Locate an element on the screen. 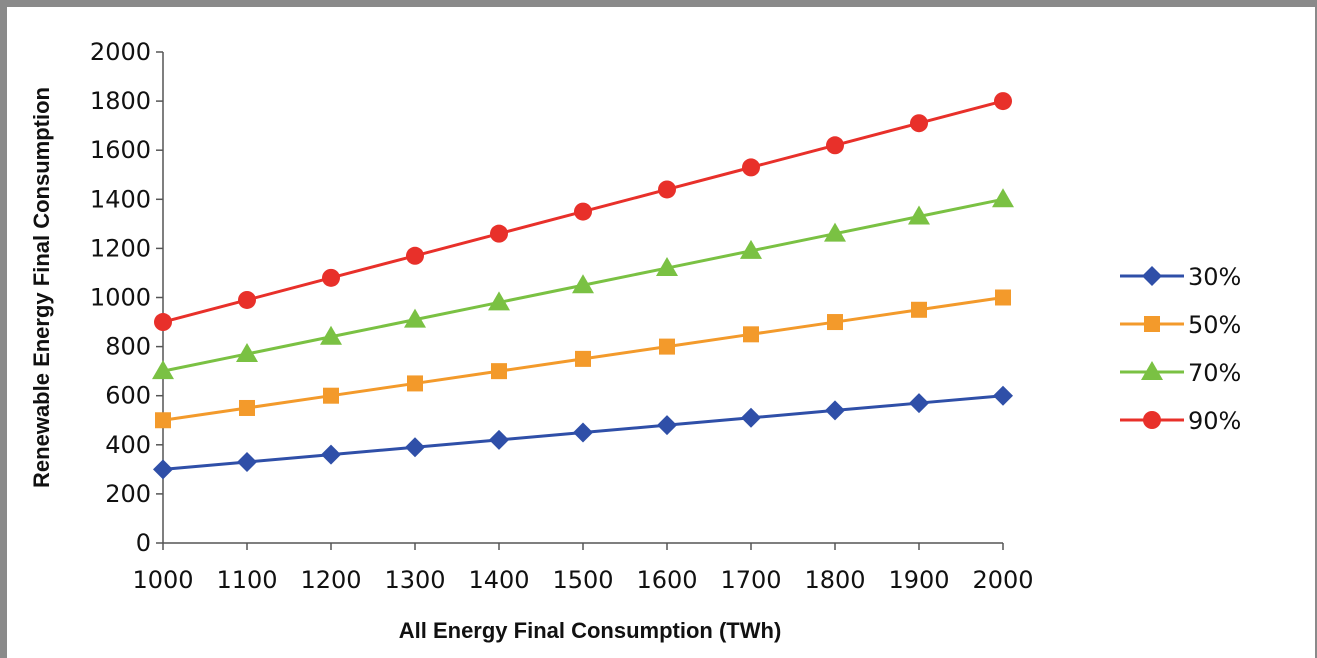  y-tick-label: 1000 is located at coordinates (120, 298).